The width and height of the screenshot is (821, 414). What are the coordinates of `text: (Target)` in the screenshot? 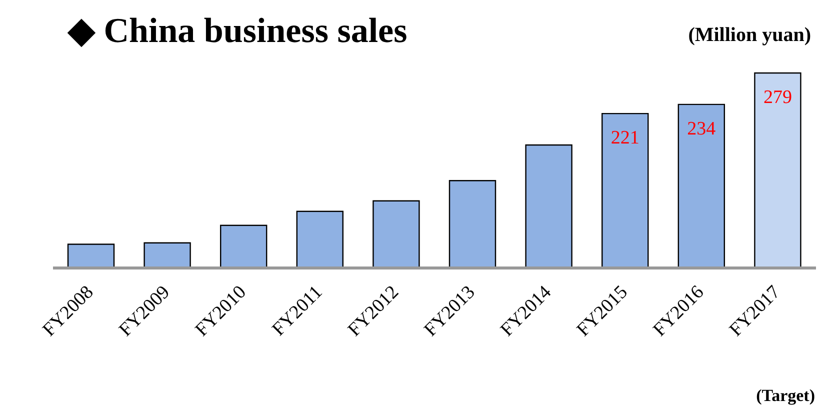 It's located at (785, 396).